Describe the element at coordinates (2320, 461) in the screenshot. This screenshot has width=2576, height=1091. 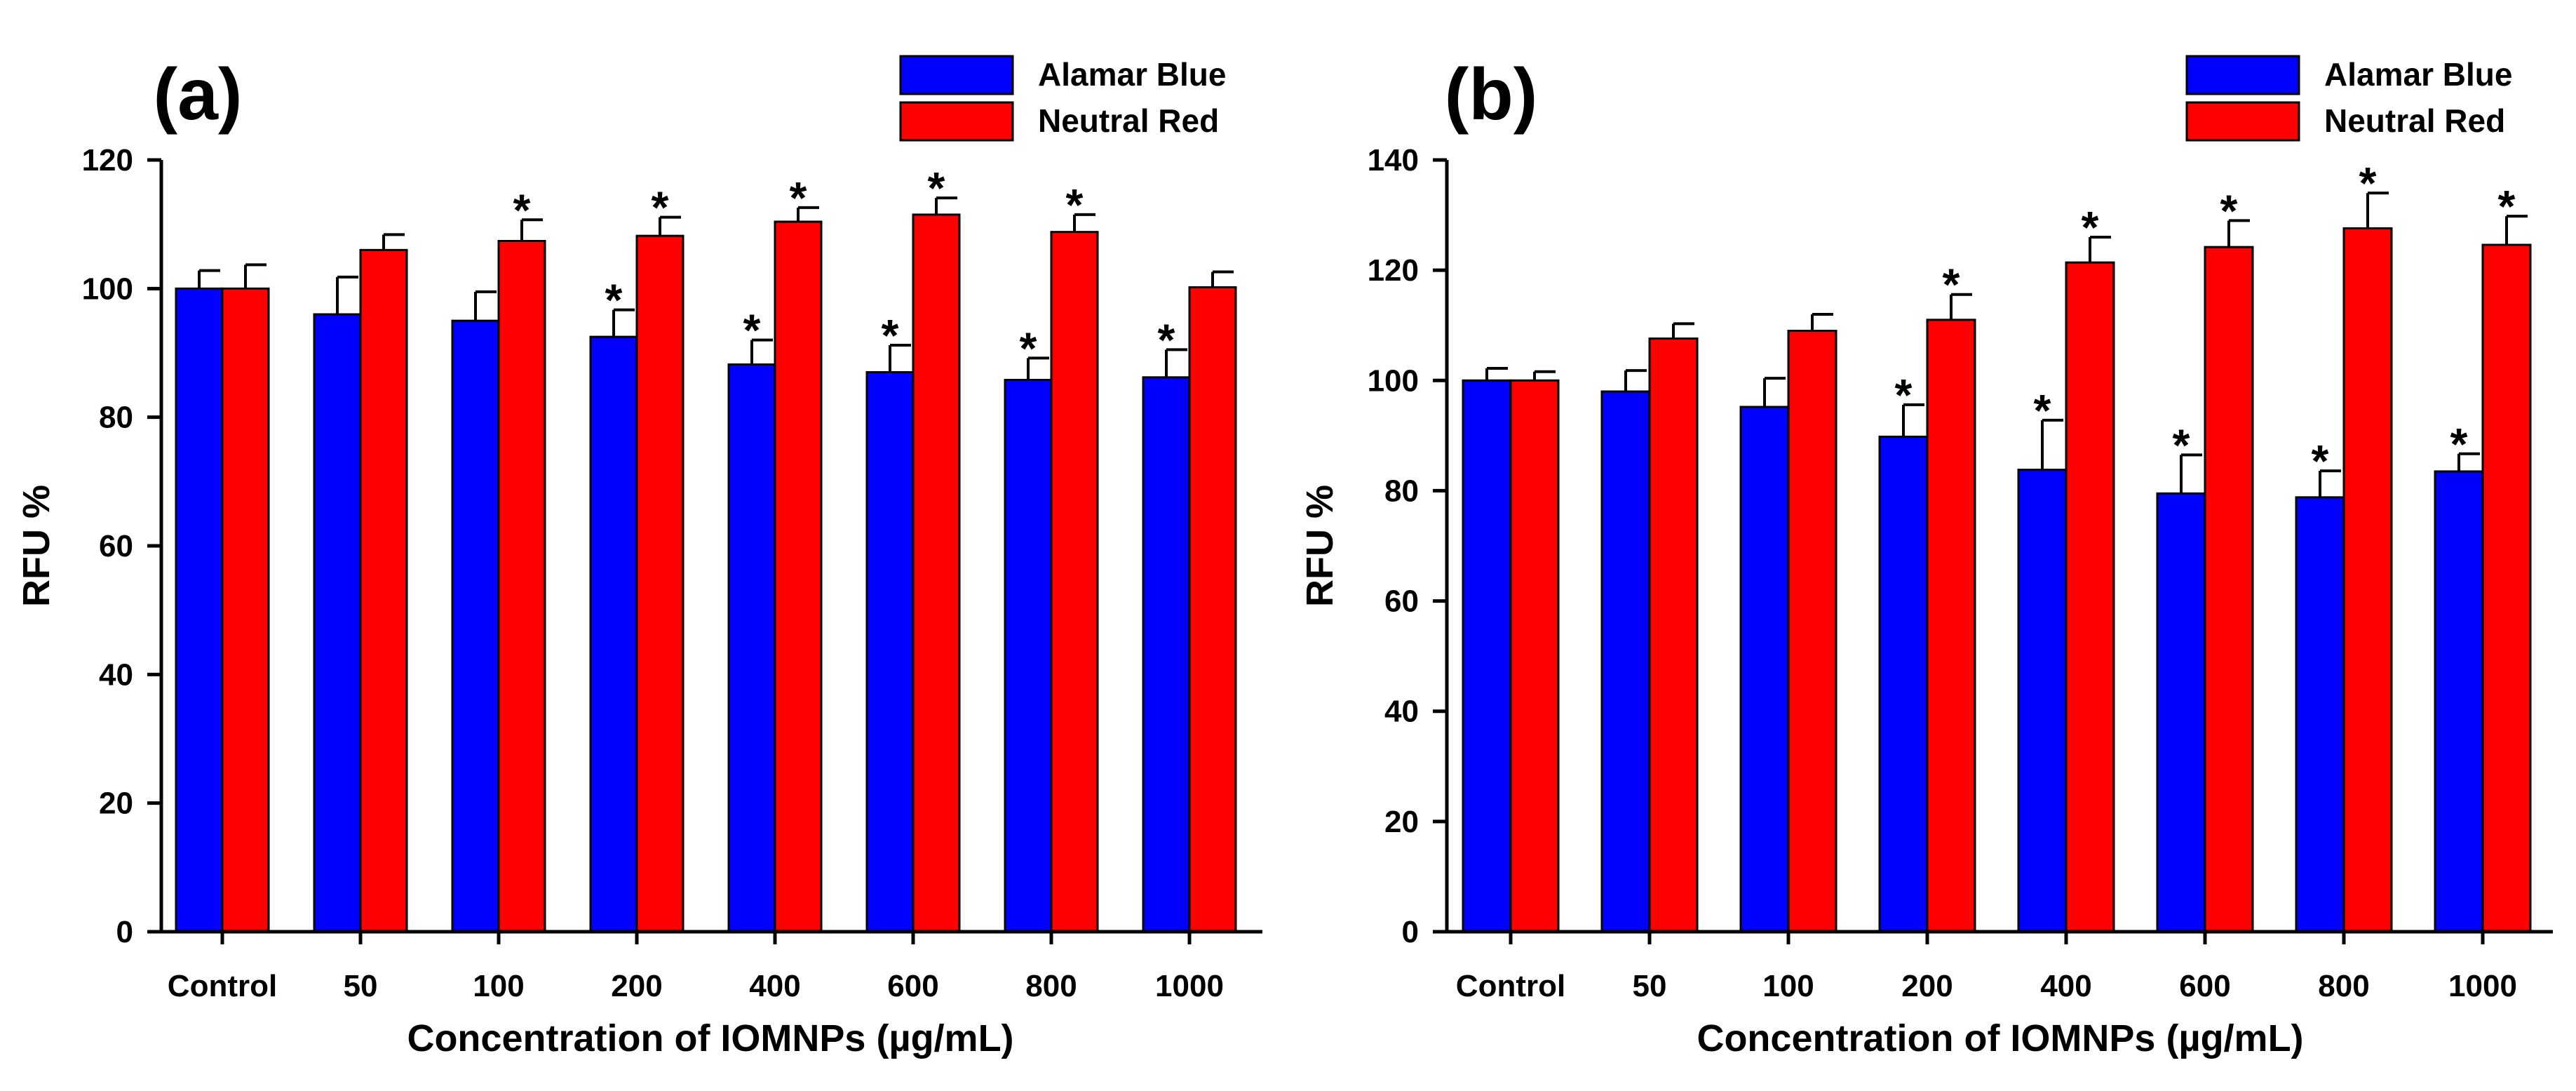
I see `significance-marker-alamar-blue-800: *` at that location.